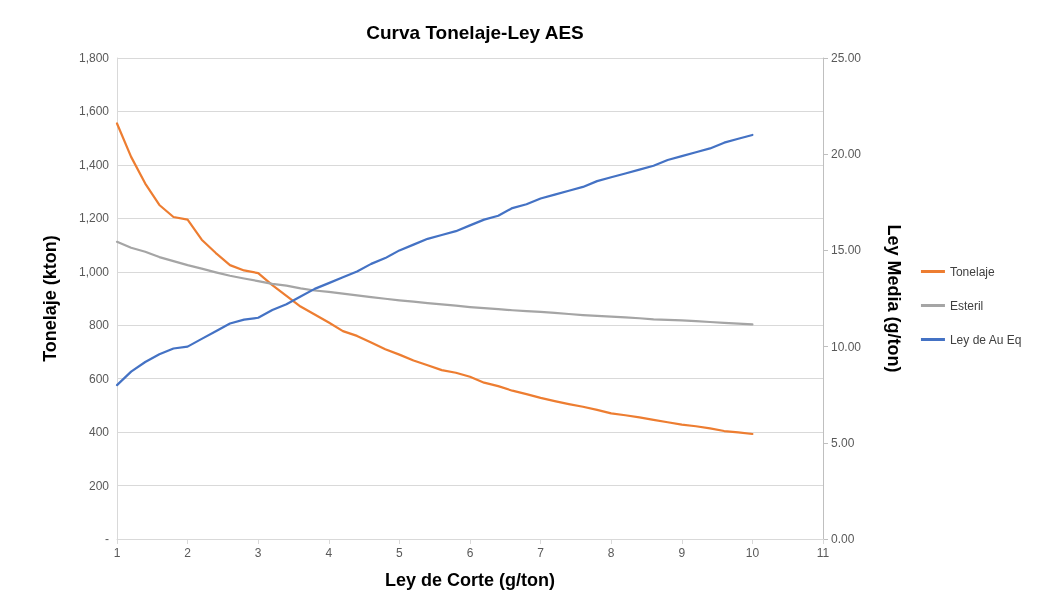 This screenshot has height=611, width=1042. Describe the element at coordinates (50, 298) in the screenshot. I see `y-axis-title: Tonelaje (kton)` at that location.